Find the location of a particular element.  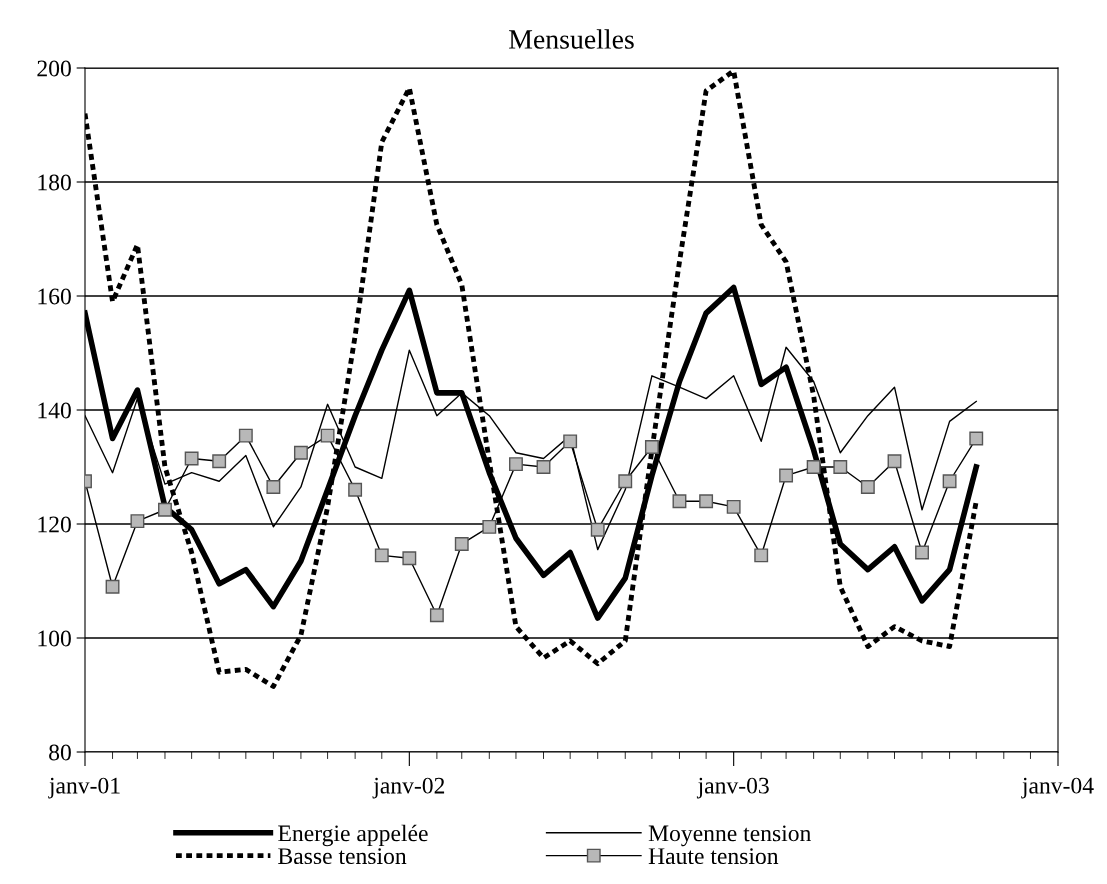

legend-label: Haute tension is located at coordinates (713, 856).